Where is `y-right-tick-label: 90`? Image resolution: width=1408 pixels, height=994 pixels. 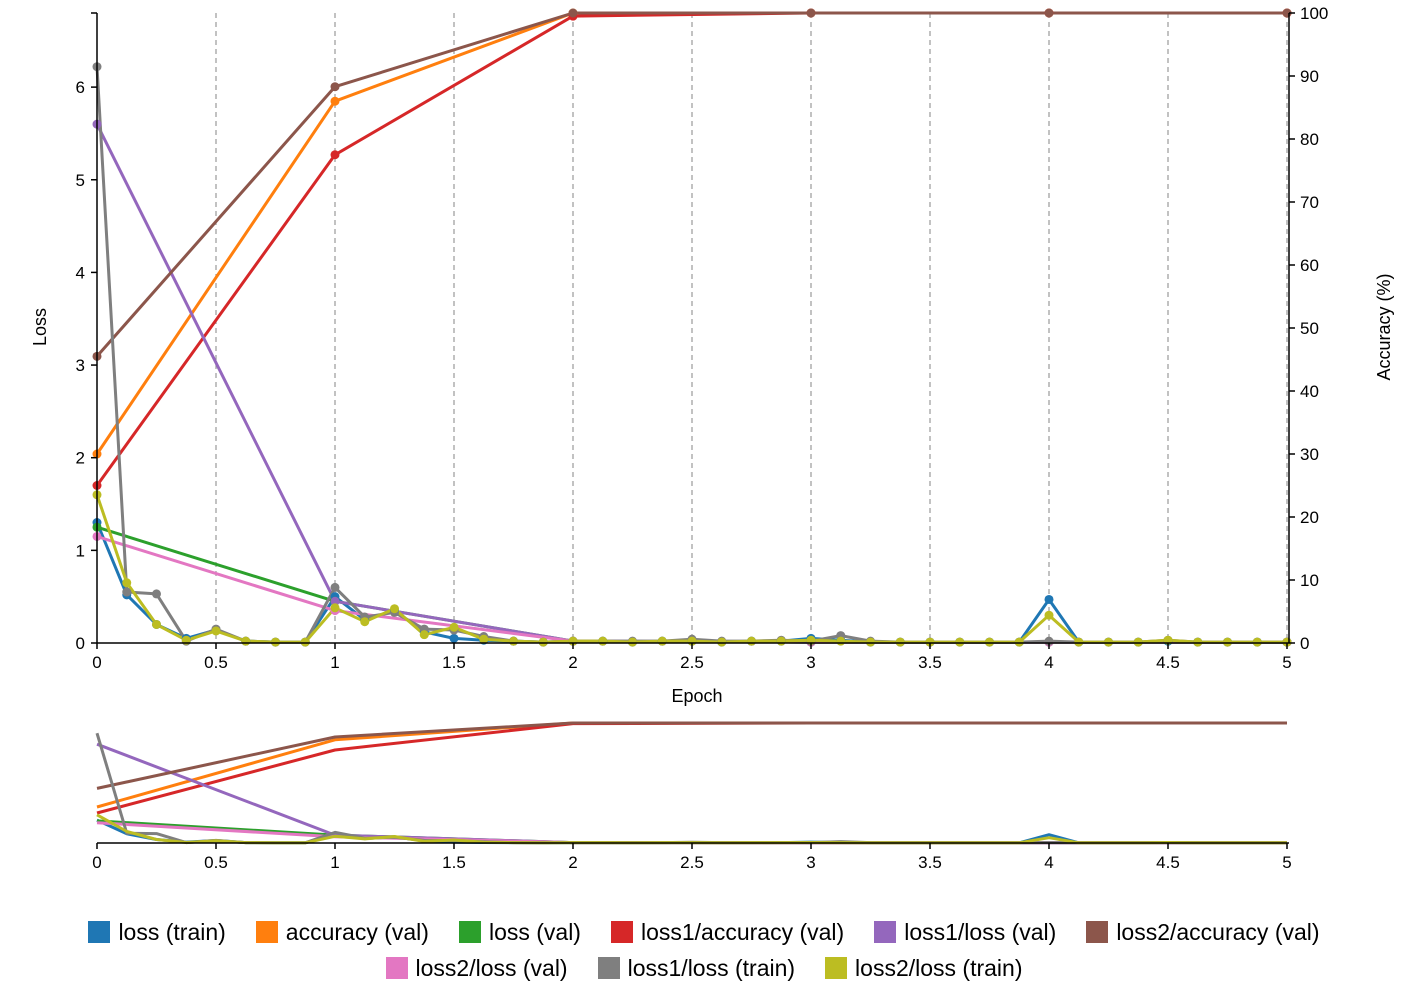 y-right-tick-label: 90 is located at coordinates (1309, 76).